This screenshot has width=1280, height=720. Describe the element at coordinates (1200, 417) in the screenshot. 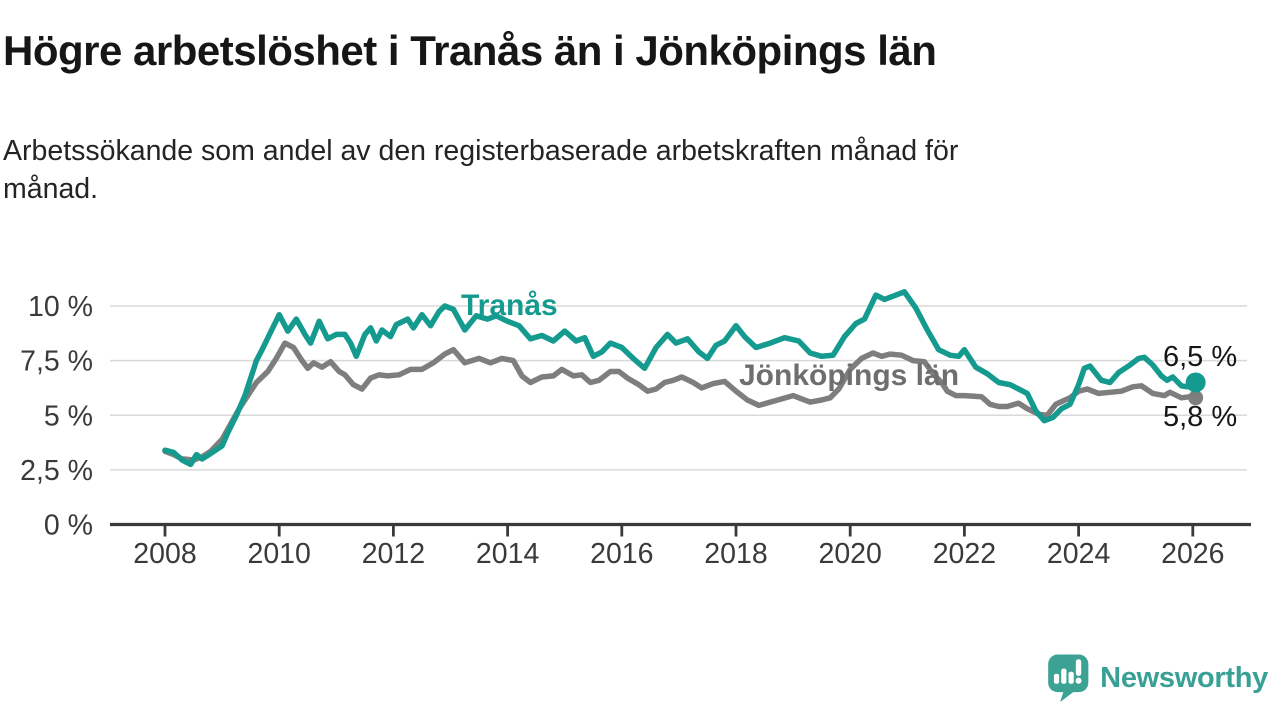

I see `end-value-label-jonkopings-lan: 5,8 %` at that location.